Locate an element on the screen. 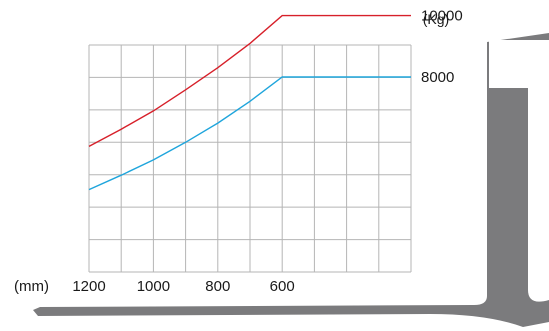 This screenshot has width=549, height=331. series-end-label: 10000 is located at coordinates (442, 16).